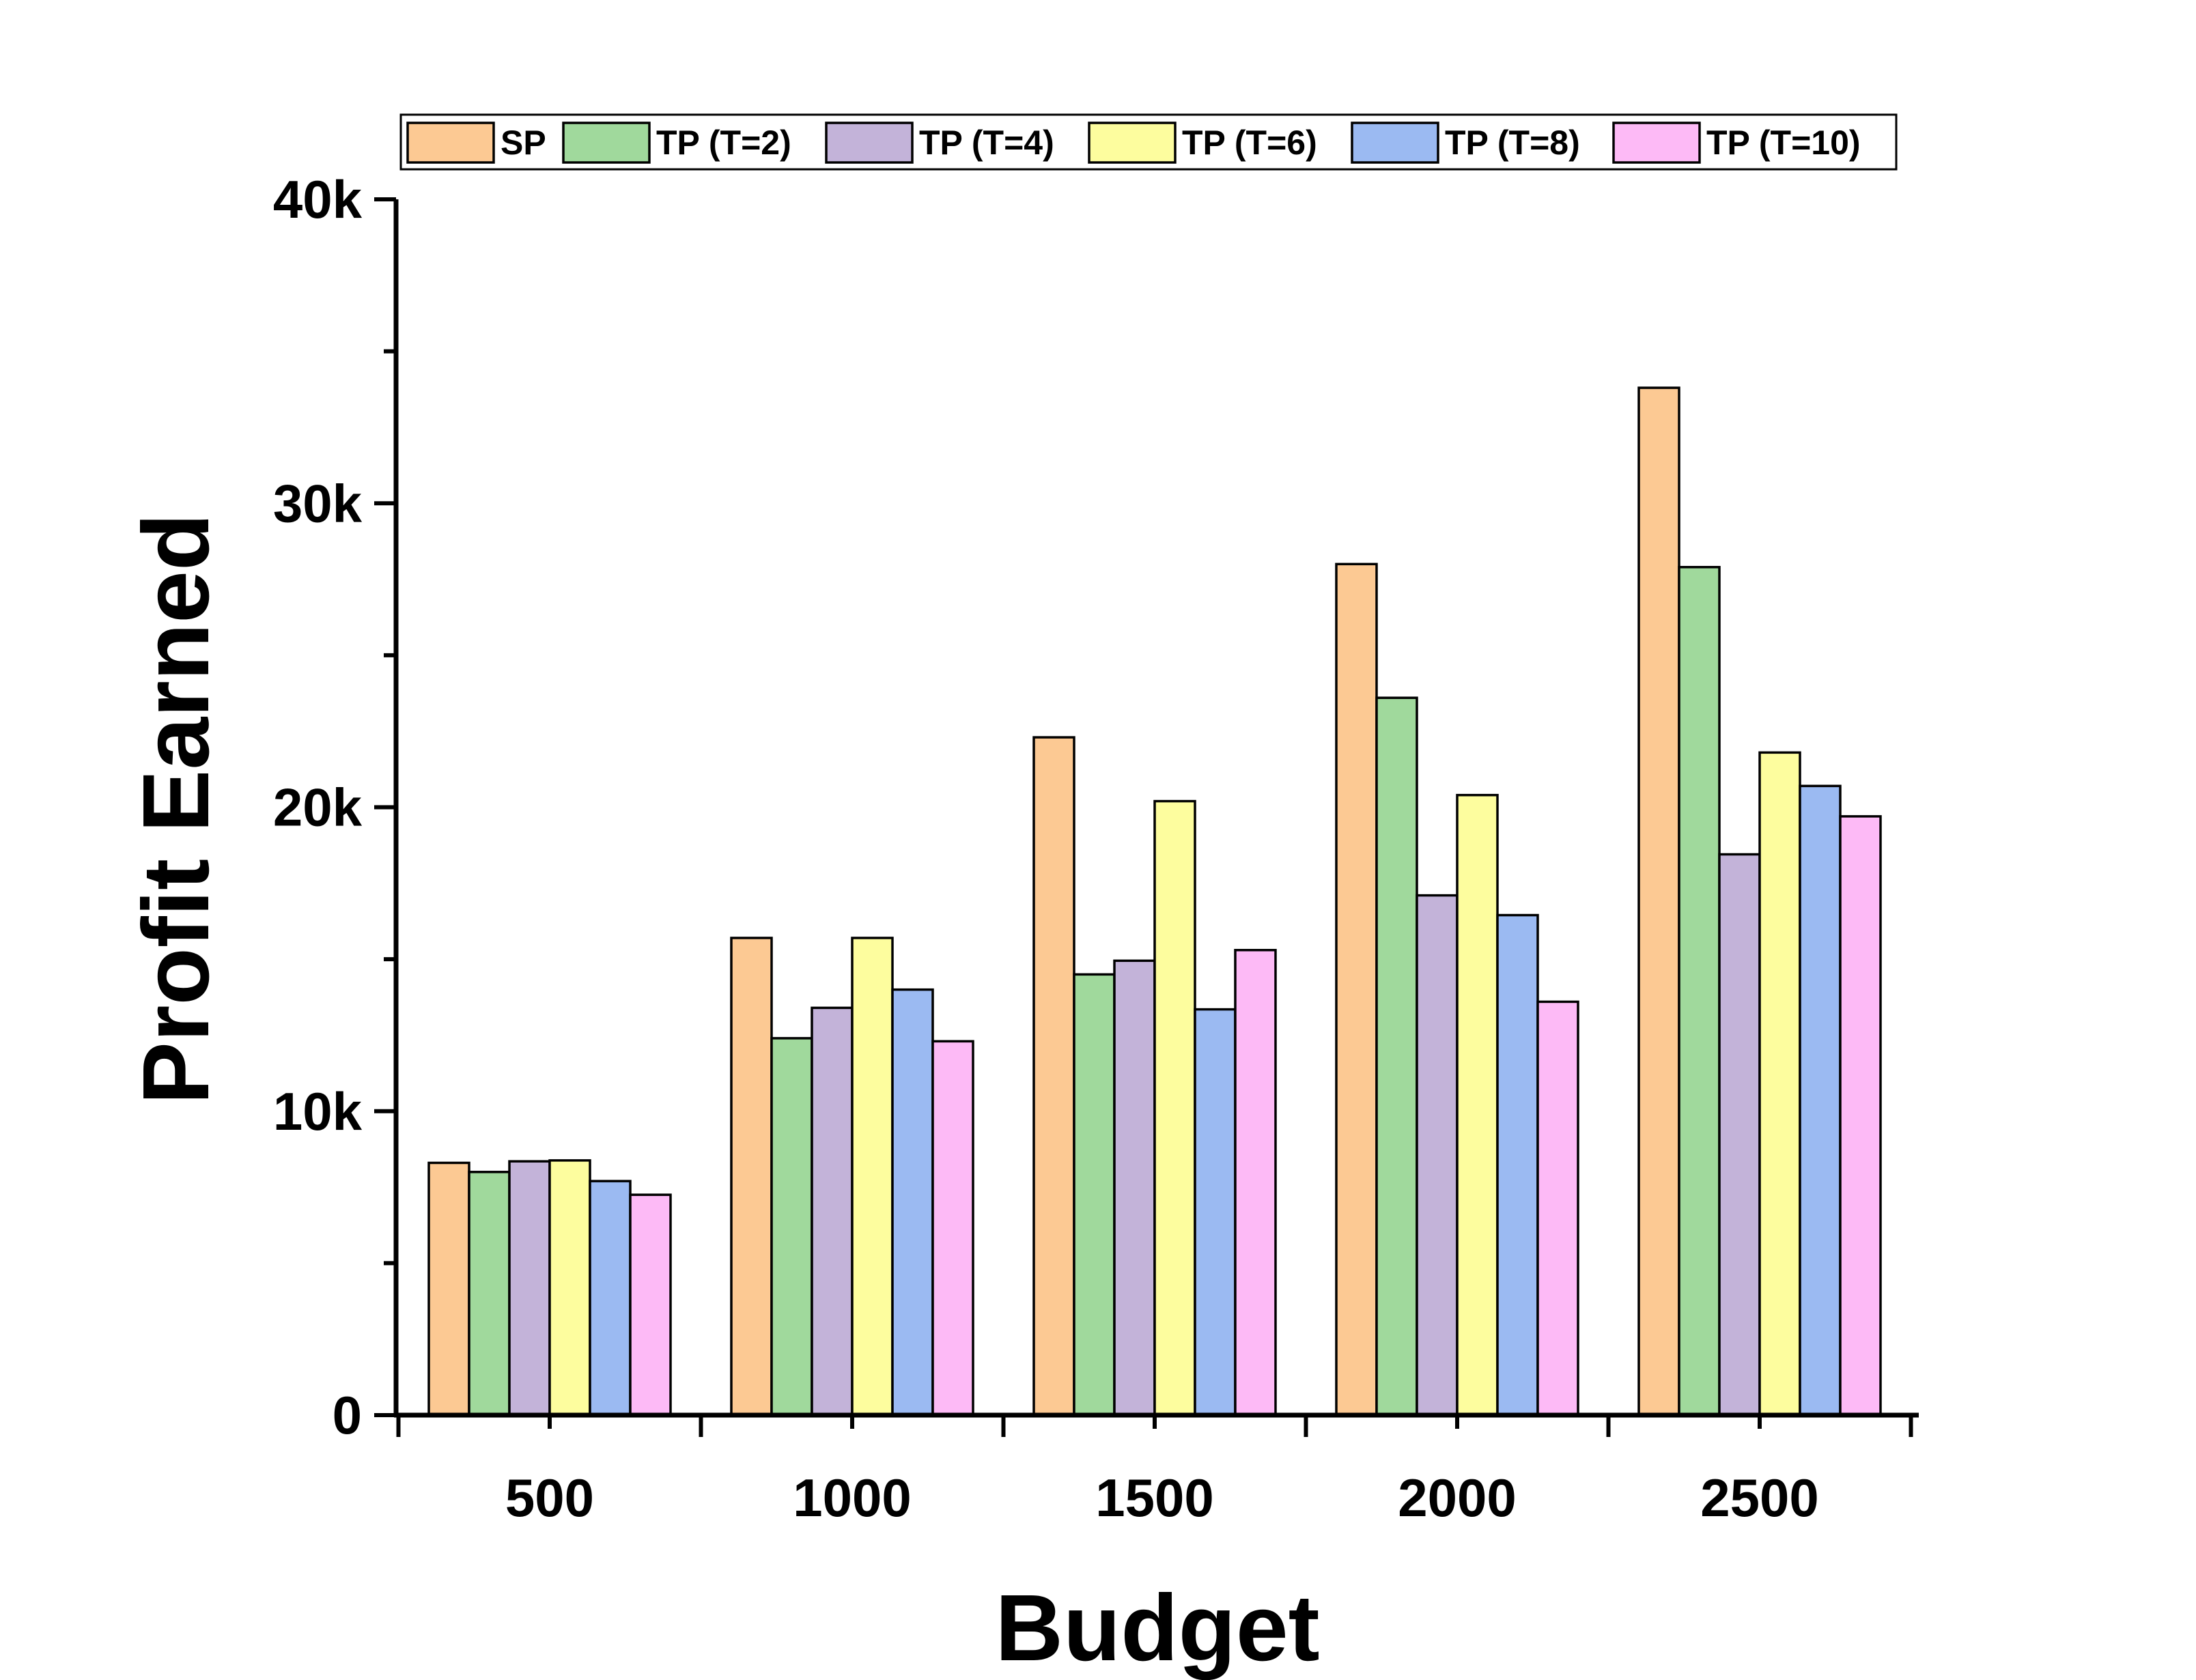  I want to click on y-tick-label: 30k, so click(318, 503).